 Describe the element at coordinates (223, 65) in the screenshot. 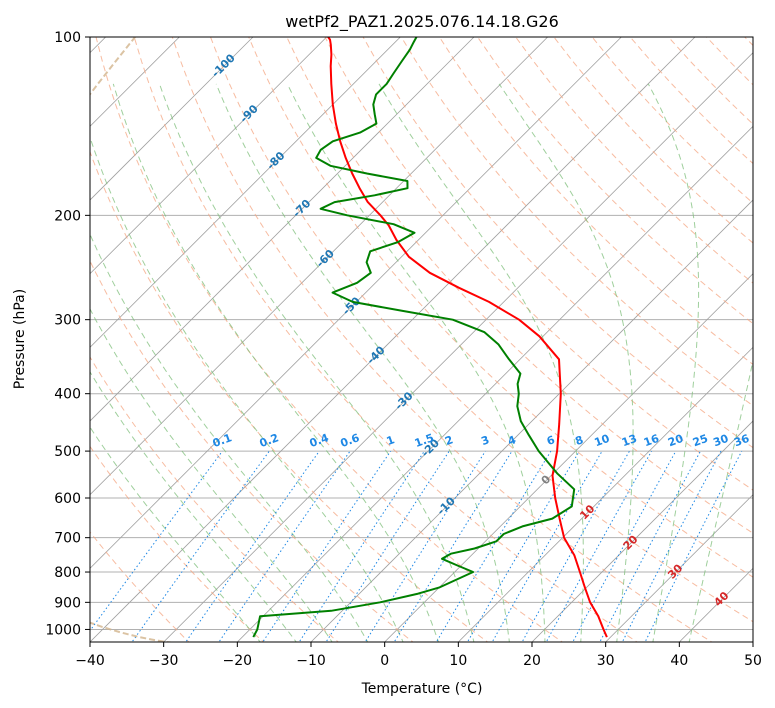

I see `isotherm-label: -100` at that location.